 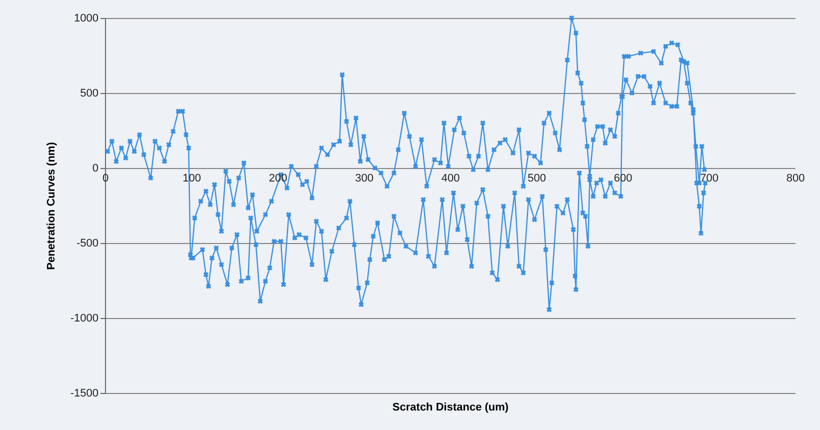 I want to click on y-axis-title: Penetration Curves (nm), so click(x=51, y=206).